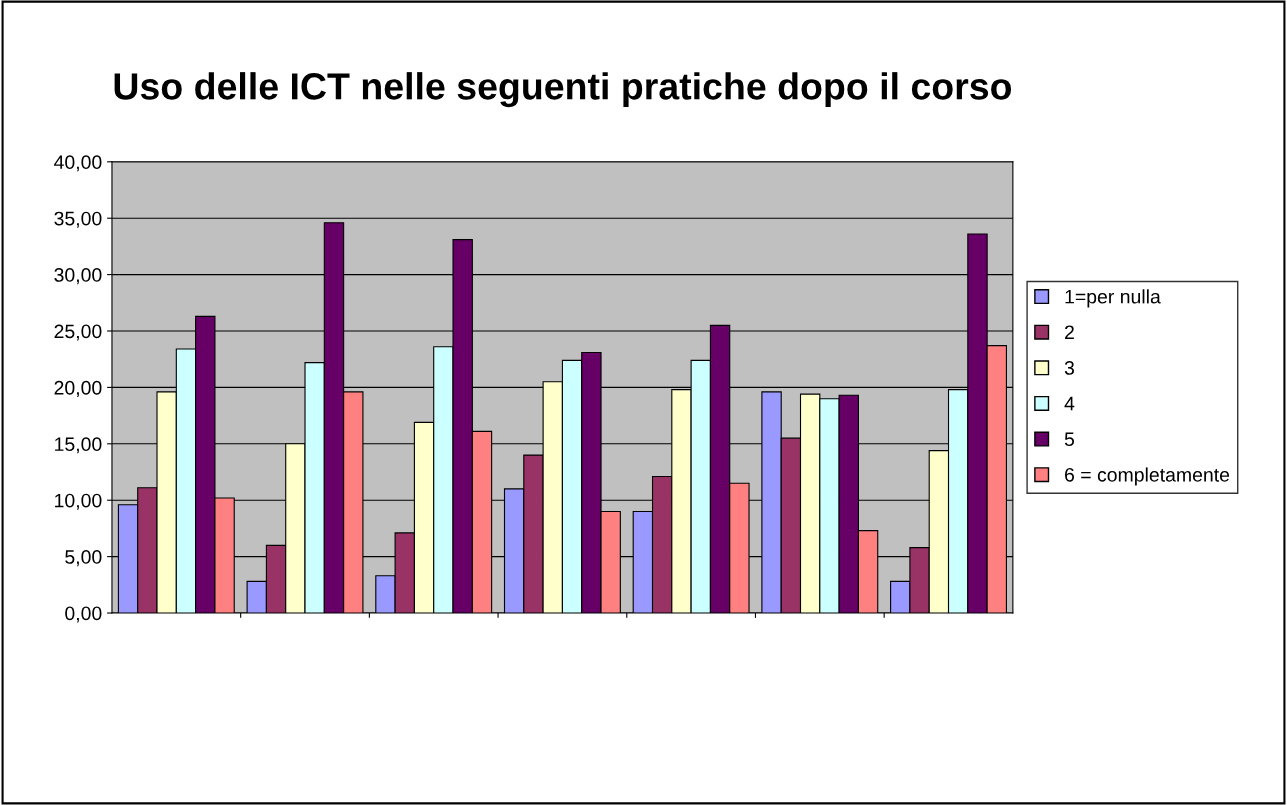  What do you see at coordinates (78, 276) in the screenshot?
I see `y-tick-label: 30,00` at bounding box center [78, 276].